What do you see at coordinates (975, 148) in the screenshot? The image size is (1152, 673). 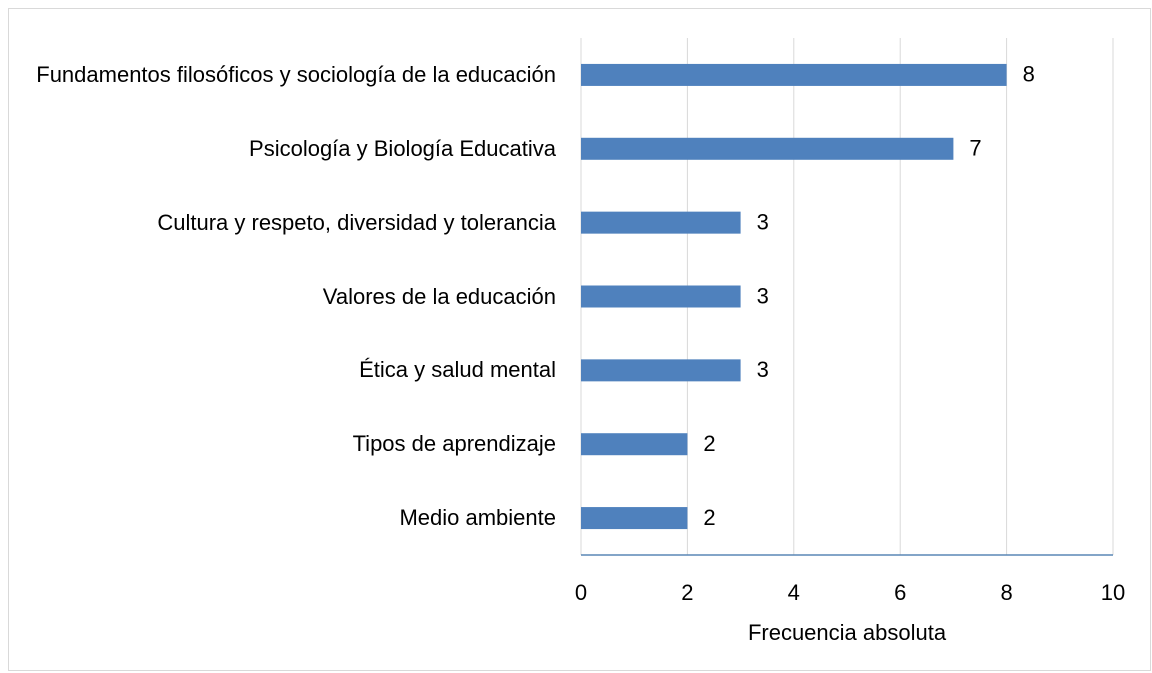 I see `data-label: 7` at bounding box center [975, 148].